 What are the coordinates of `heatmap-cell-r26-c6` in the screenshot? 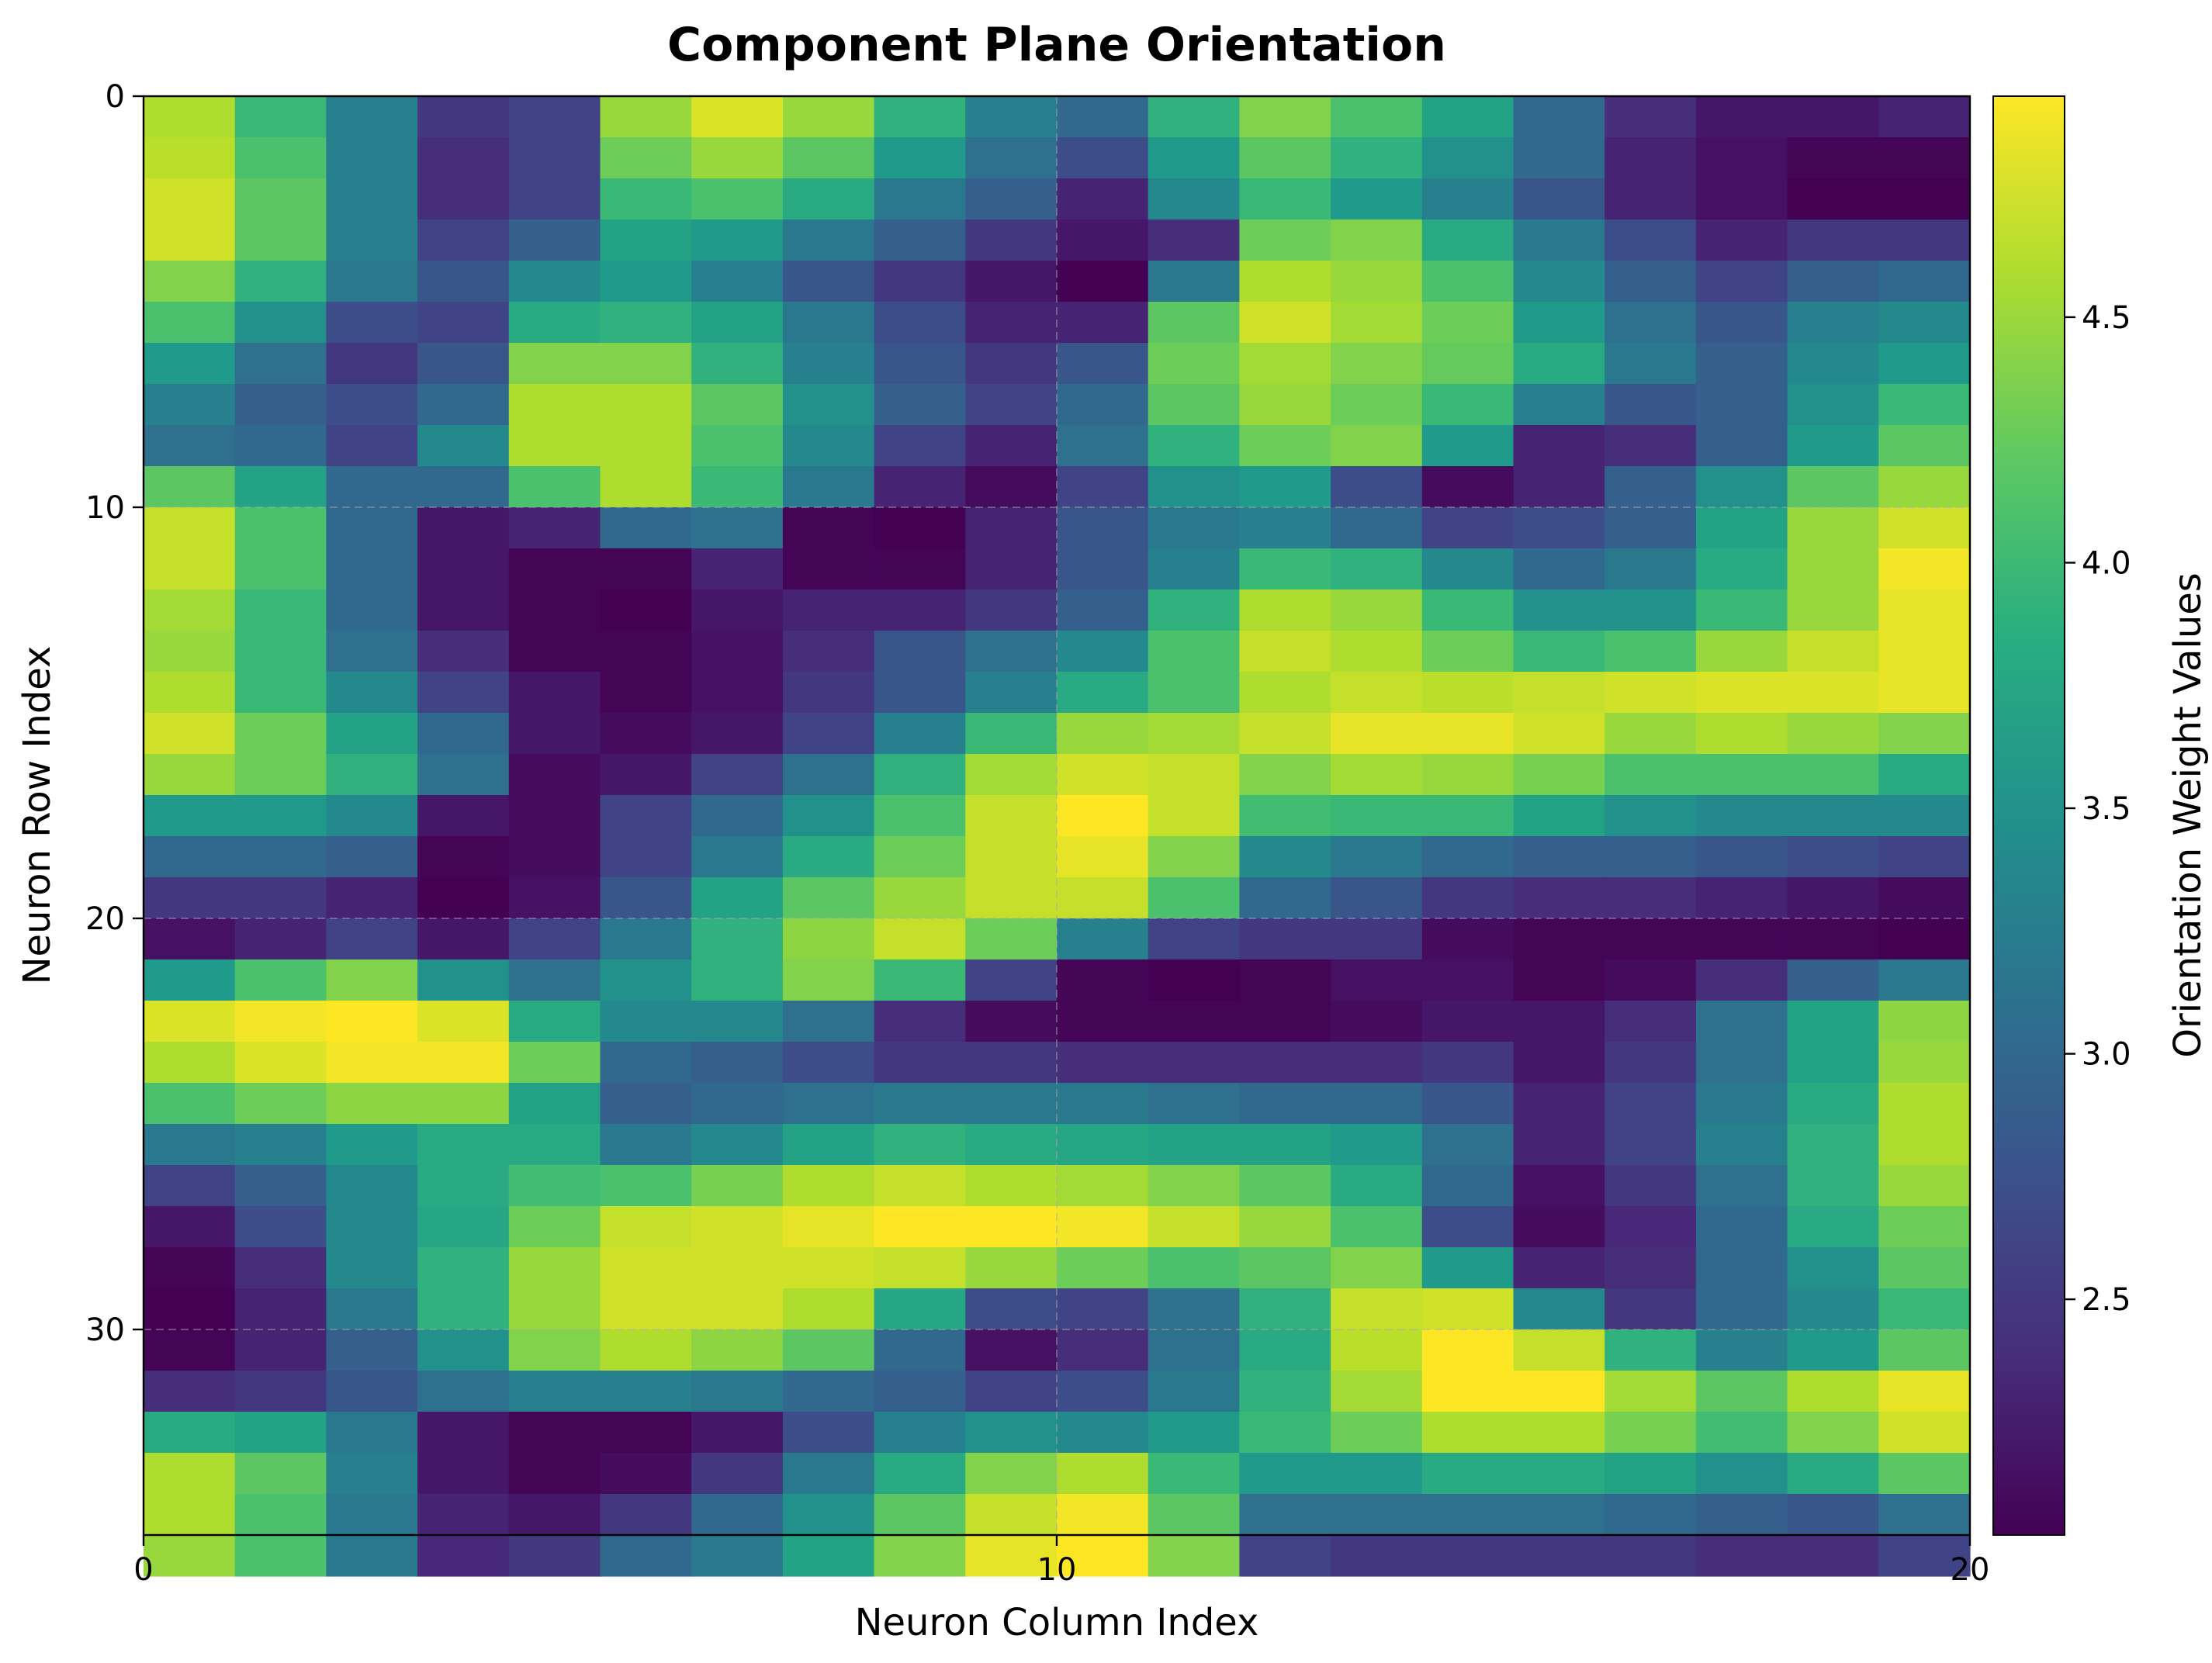 It's located at (737, 1186).